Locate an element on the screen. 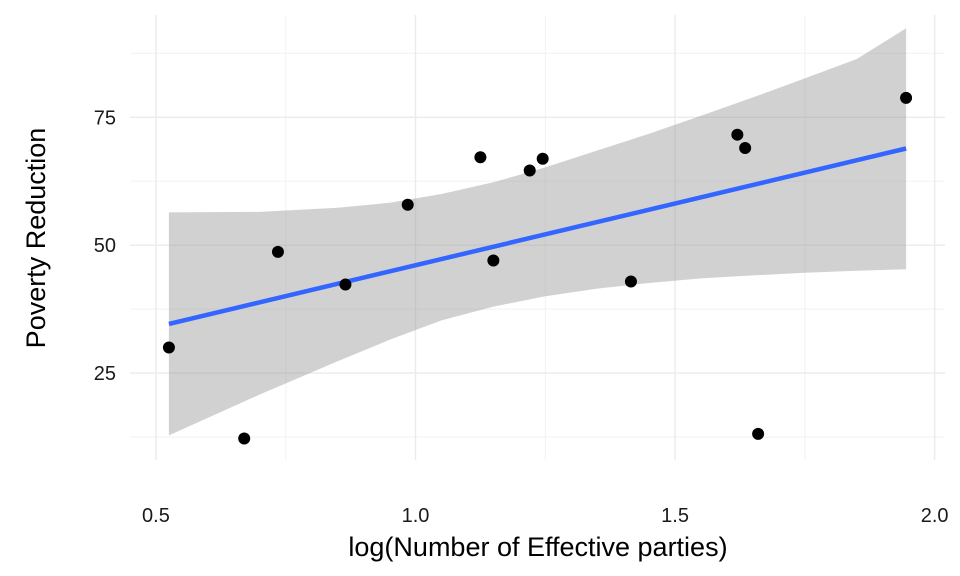 The height and width of the screenshot is (576, 960). x-tick-label: 0.5 is located at coordinates (156, 516).